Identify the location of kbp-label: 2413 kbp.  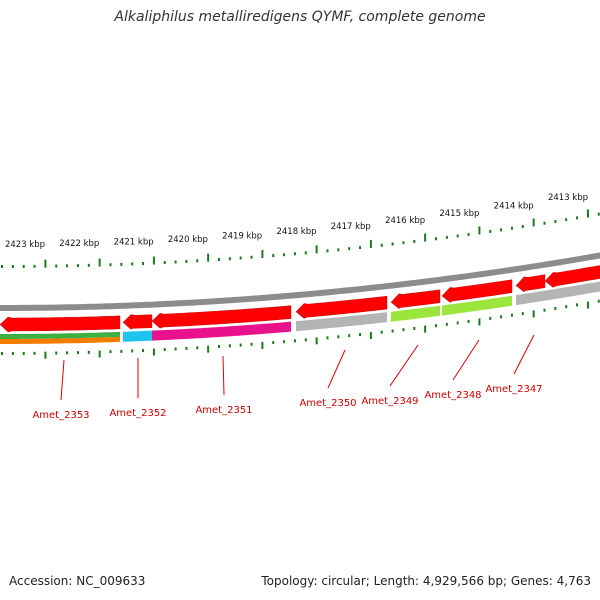
(568, 198).